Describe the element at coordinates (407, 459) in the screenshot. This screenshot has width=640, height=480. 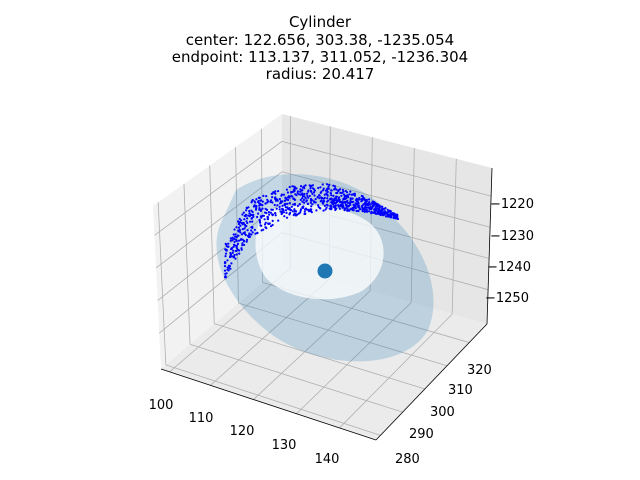
I see `y-tick-label: 280` at that location.